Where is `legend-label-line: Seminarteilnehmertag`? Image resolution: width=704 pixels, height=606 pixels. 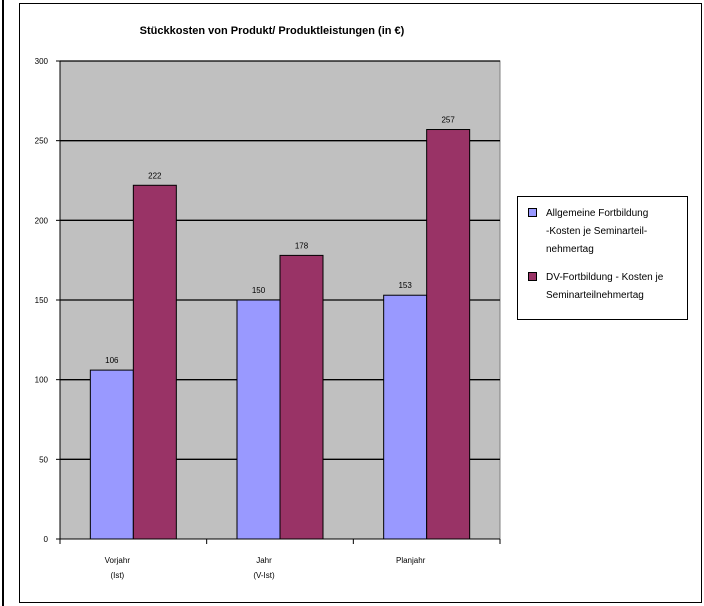 legend-label-line: Seminarteilnehmertag is located at coordinates (595, 295).